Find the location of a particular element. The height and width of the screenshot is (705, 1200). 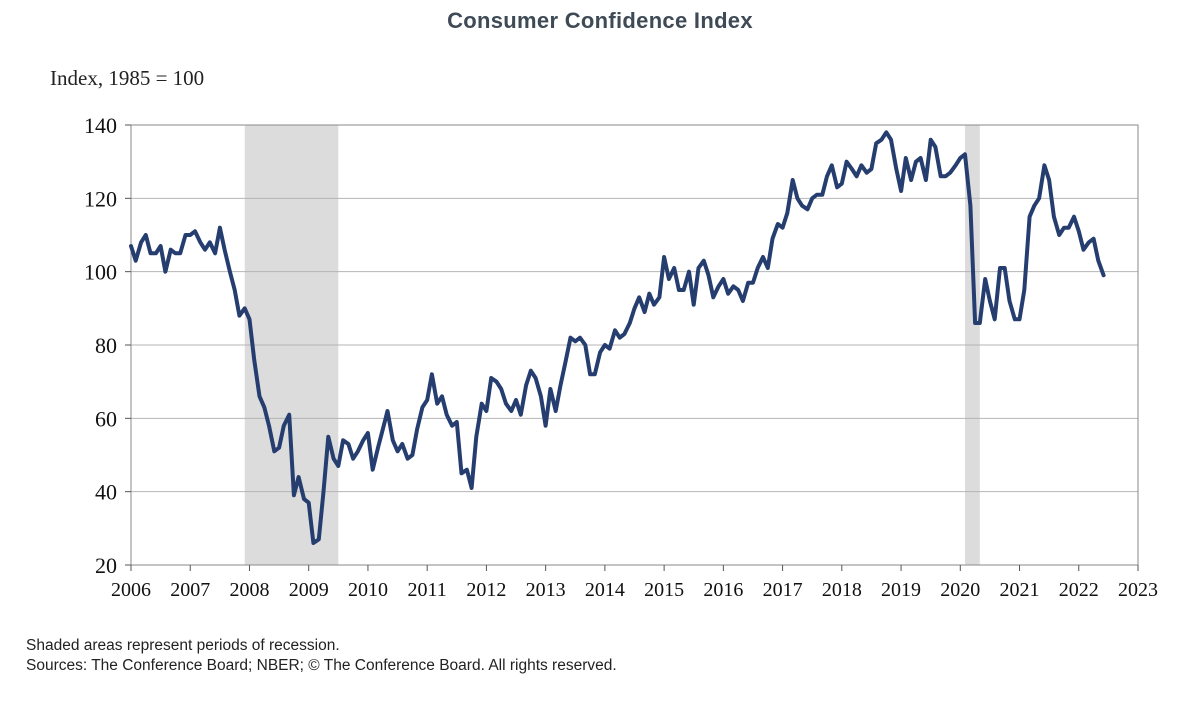

x-tick-label-2015: 2015 is located at coordinates (664, 590).